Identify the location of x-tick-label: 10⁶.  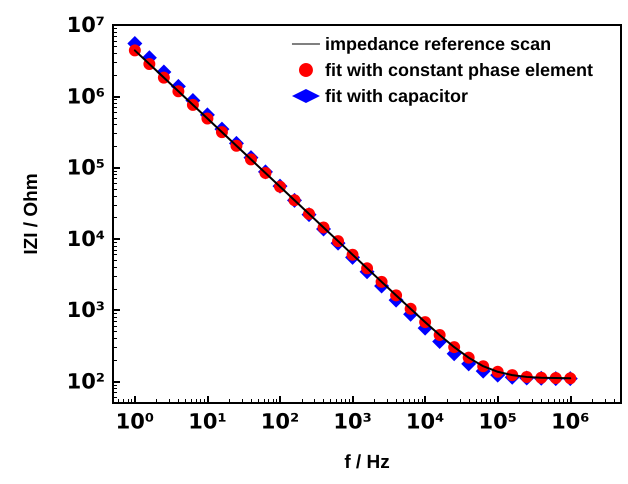
(570, 422).